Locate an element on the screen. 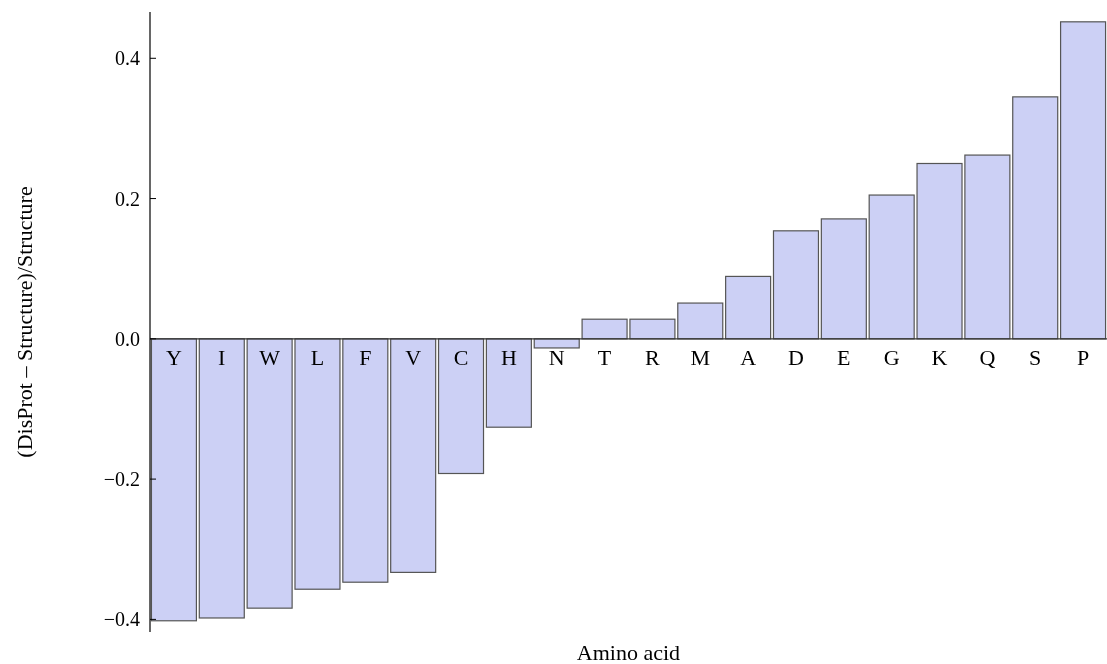 The image size is (1107, 664). x-tick-label: P is located at coordinates (1083, 357).